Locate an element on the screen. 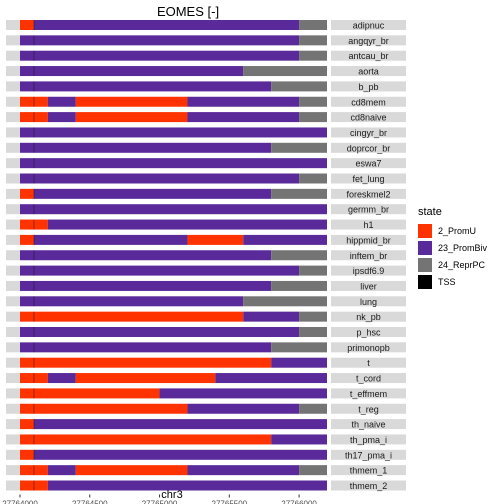 This screenshot has height=504, width=504. x-tick-label-3: 27765500 is located at coordinates (230, 502).